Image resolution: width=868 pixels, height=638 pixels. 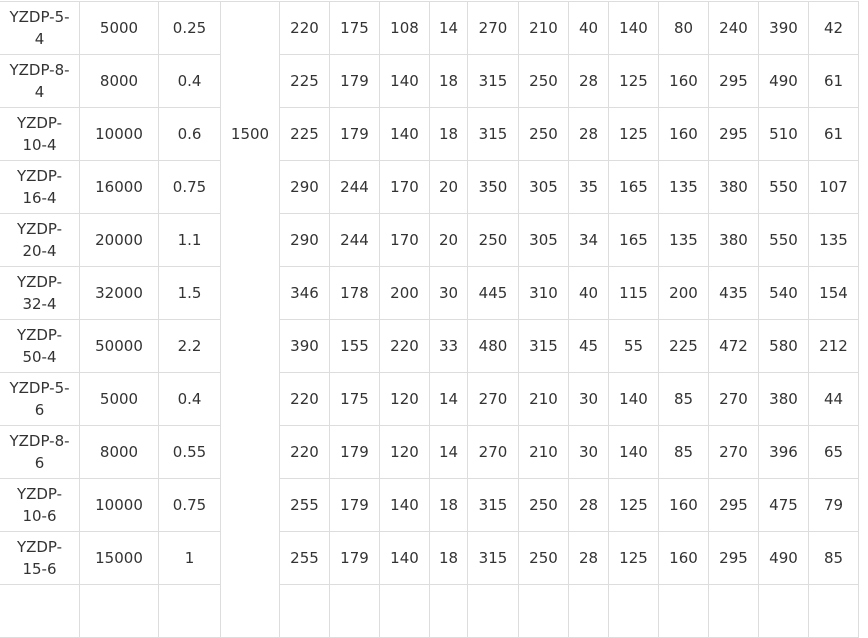 I want to click on value-cell: 0.75, so click(x=189, y=187).